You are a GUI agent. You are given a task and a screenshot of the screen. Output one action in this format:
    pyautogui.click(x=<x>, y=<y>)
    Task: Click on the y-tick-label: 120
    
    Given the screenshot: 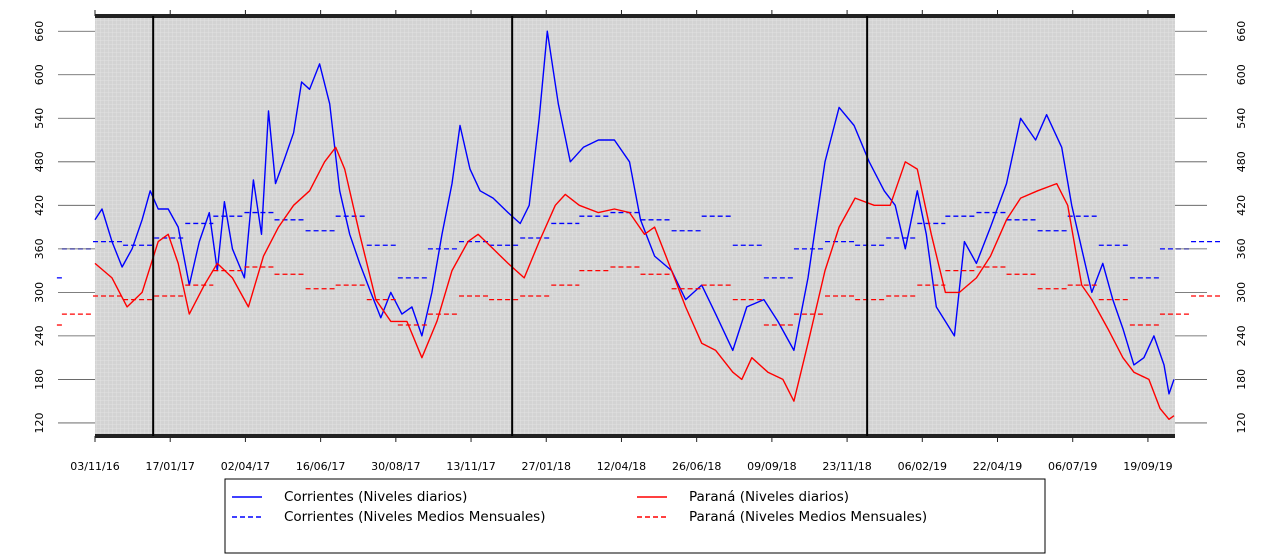 What is the action you would take?
    pyautogui.click(x=39, y=422)
    